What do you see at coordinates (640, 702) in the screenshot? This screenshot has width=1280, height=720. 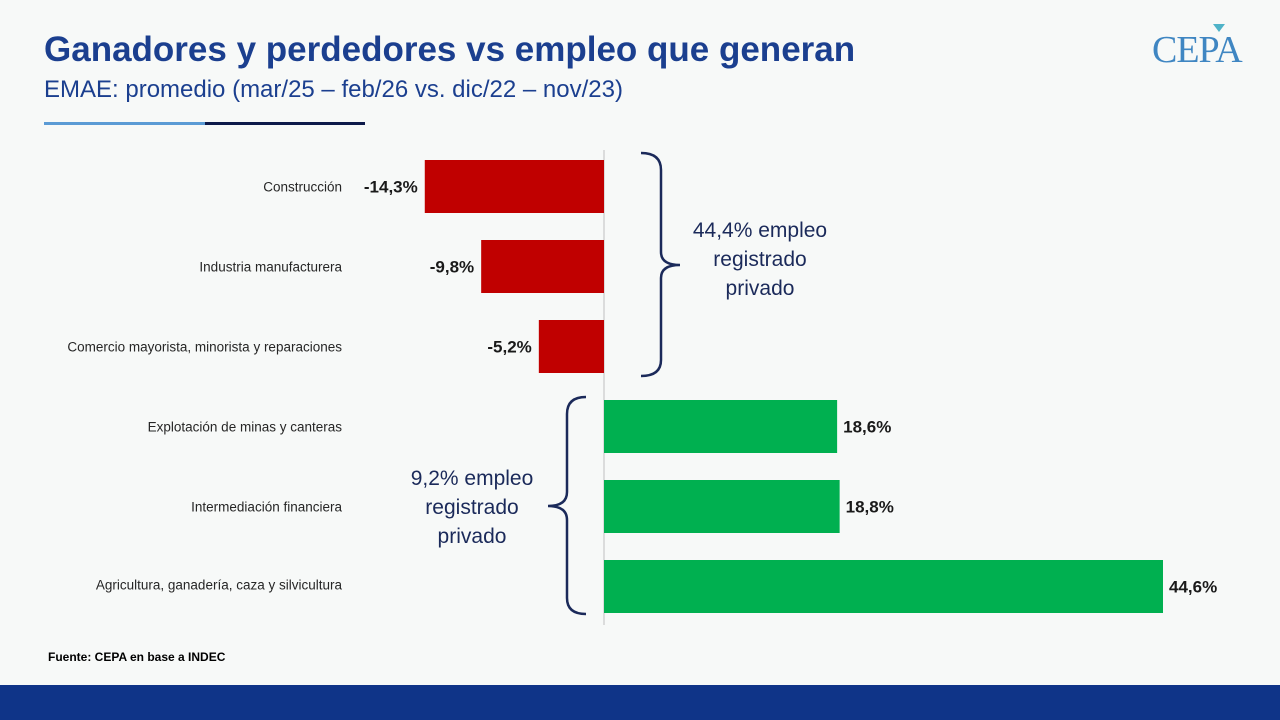 I see `footer-band` at bounding box center [640, 702].